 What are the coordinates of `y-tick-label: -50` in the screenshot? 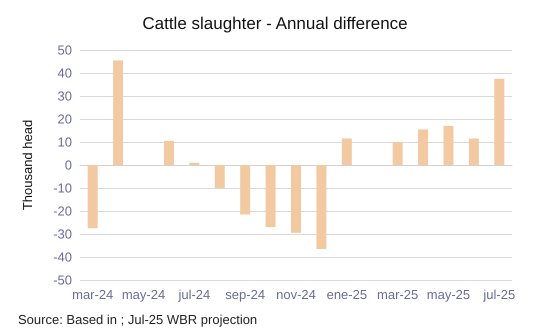 It's located at (62, 280).